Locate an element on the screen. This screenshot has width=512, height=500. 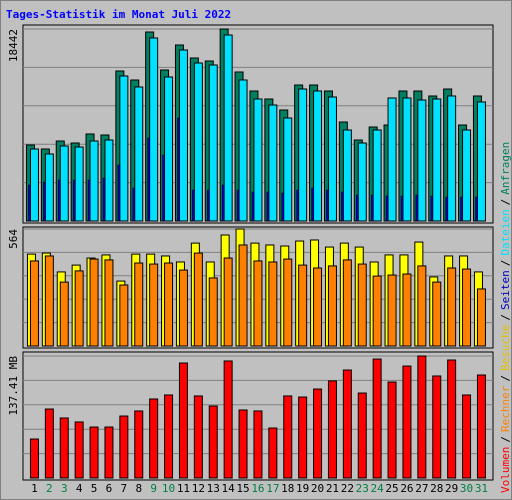
x-tick-label: 28 is located at coordinates (436, 488).